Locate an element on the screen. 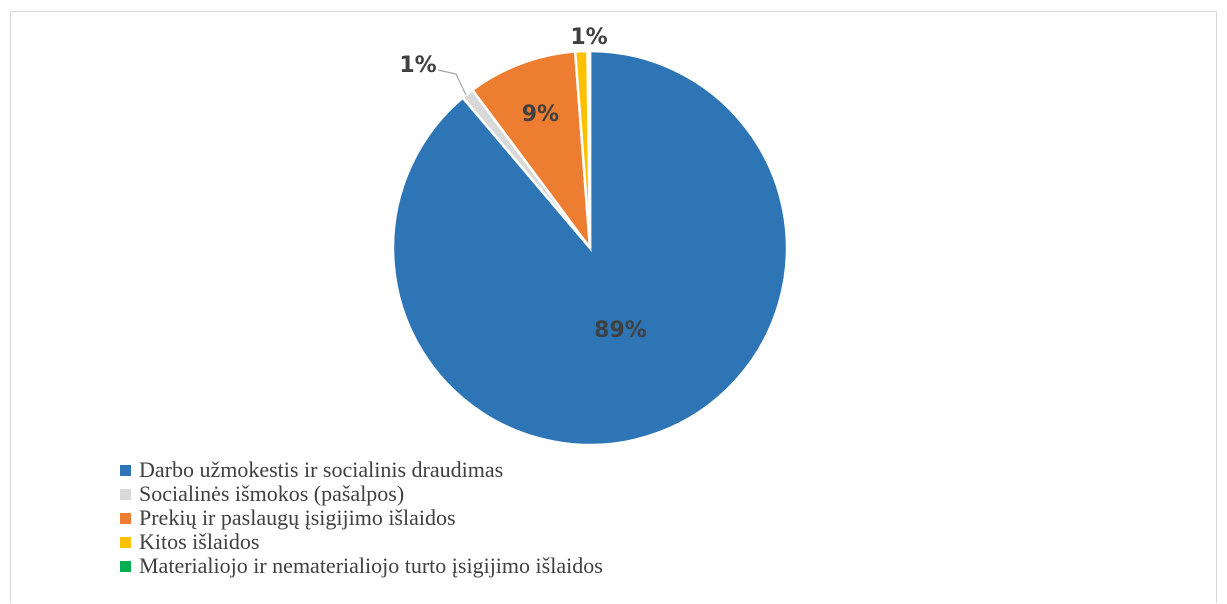 The width and height of the screenshot is (1227, 604). legend-item-socialines: Socialinės išmokos (pašalpos) is located at coordinates (361, 494).